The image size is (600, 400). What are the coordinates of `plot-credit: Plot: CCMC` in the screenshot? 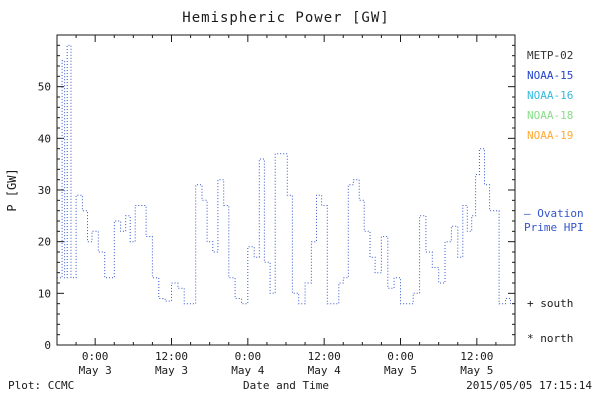 It's located at (41, 385).